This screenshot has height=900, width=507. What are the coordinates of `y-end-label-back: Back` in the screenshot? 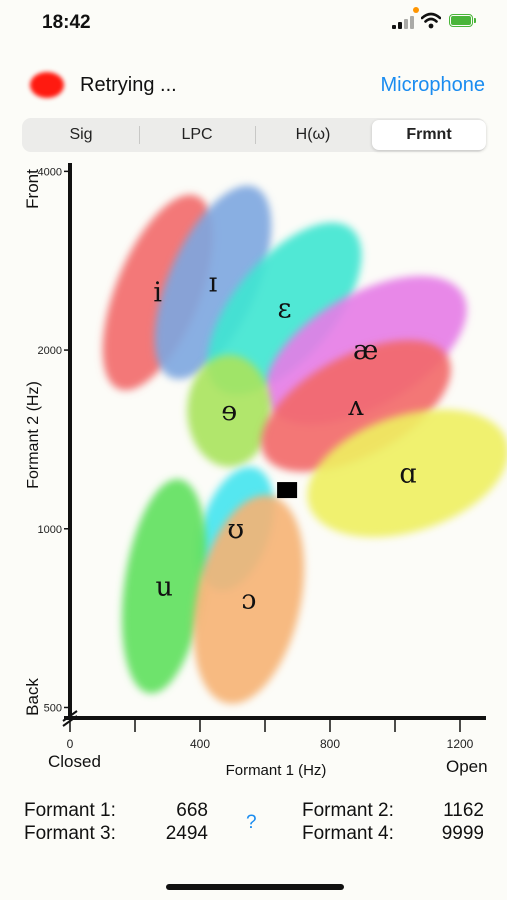 It's located at (32, 697).